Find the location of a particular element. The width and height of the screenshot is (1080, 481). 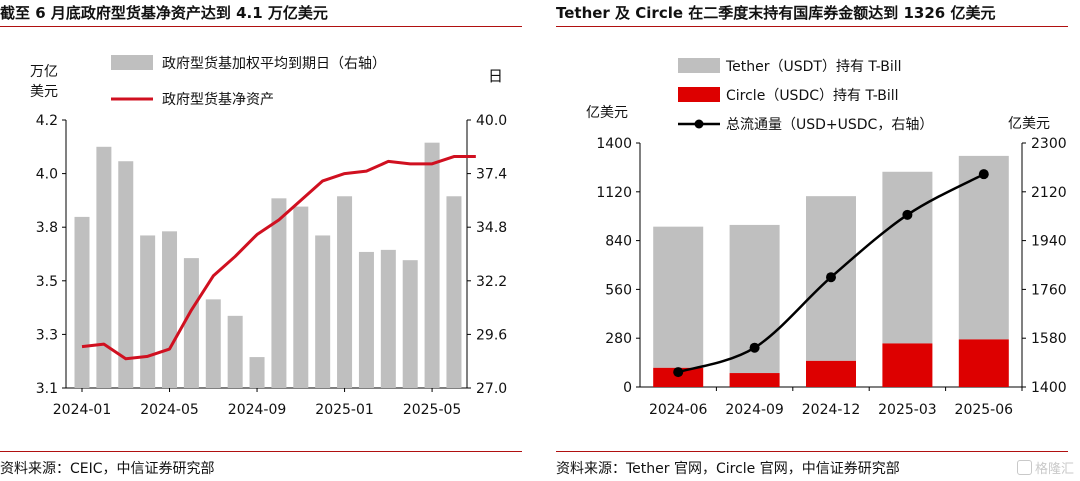

left-y-tick-label: 3.1 is located at coordinates (47, 389).